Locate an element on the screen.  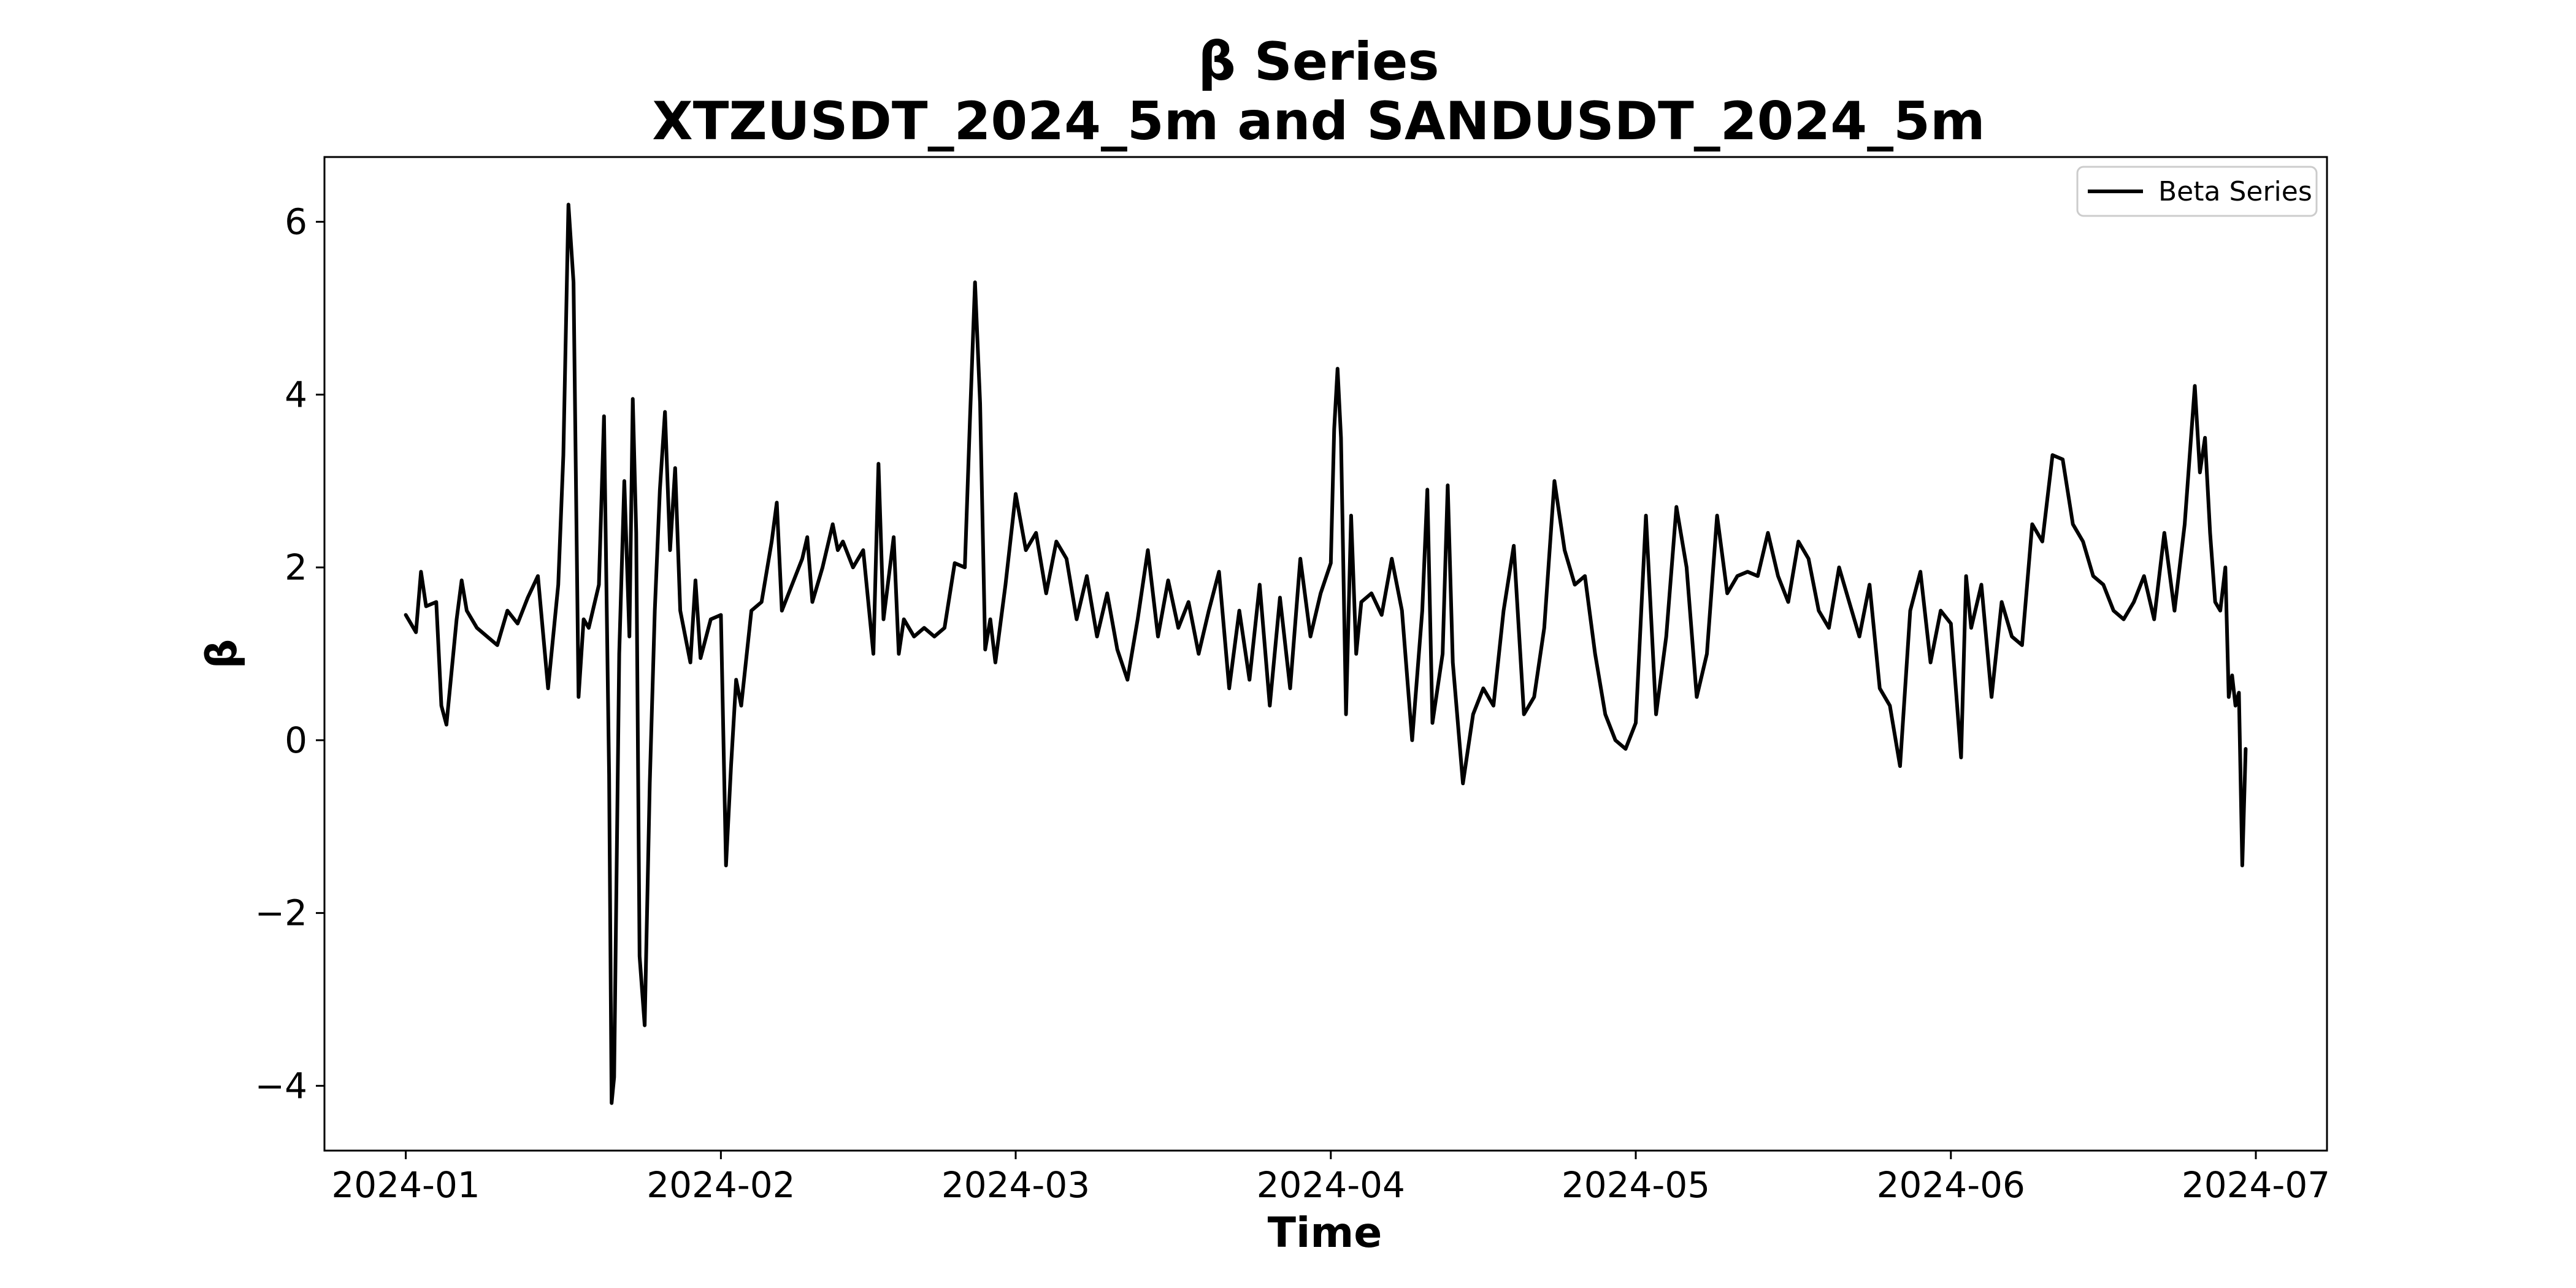
legend-box is located at coordinates (2197, 191).